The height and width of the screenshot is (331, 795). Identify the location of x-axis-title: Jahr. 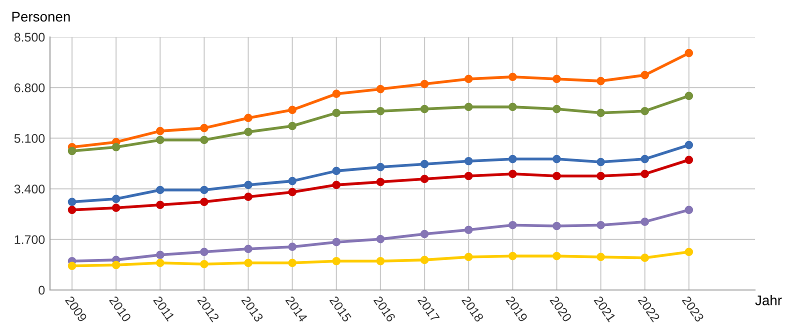
(768, 300).